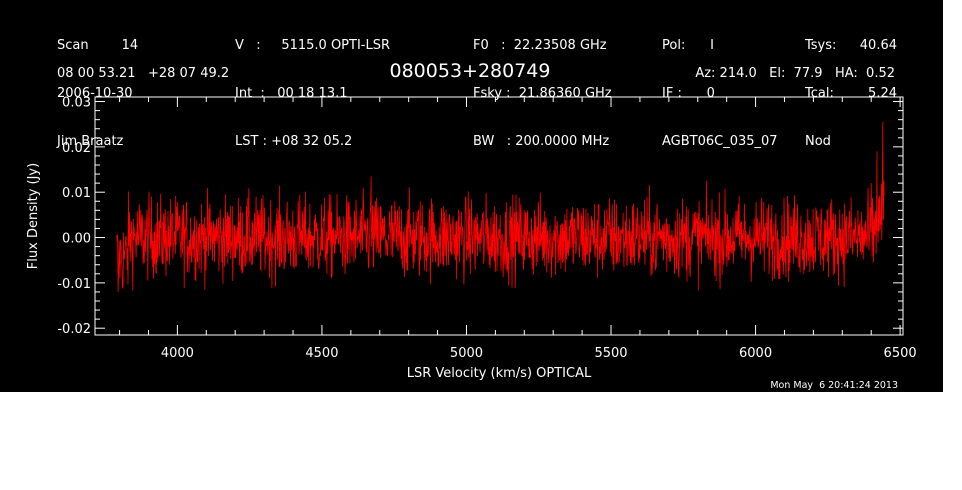 Image resolution: width=962 pixels, height=490 pixels. What do you see at coordinates (878, 45) in the screenshot?
I see `tsys-value: 40.64` at bounding box center [878, 45].